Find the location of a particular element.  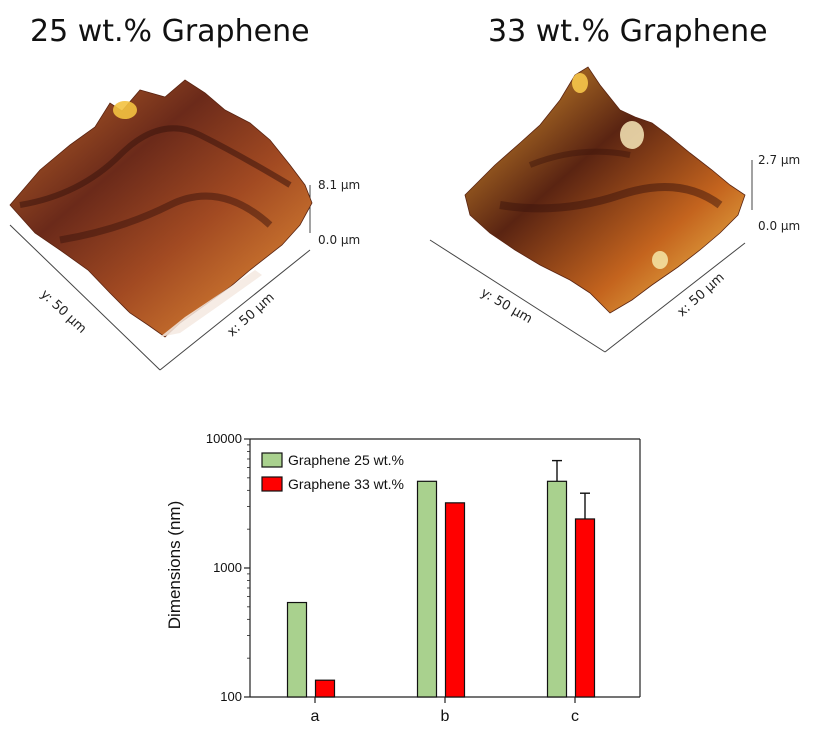

afm-left-title: 25 wt.% Graphene is located at coordinates (170, 31).